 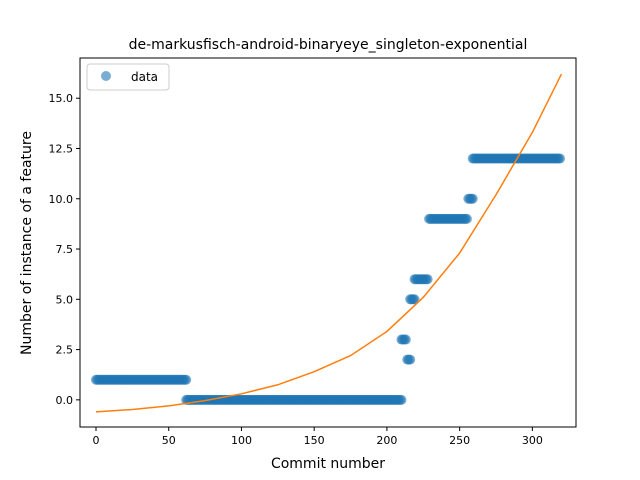 What do you see at coordinates (144, 77) in the screenshot?
I see `legend-label-data: data` at bounding box center [144, 77].